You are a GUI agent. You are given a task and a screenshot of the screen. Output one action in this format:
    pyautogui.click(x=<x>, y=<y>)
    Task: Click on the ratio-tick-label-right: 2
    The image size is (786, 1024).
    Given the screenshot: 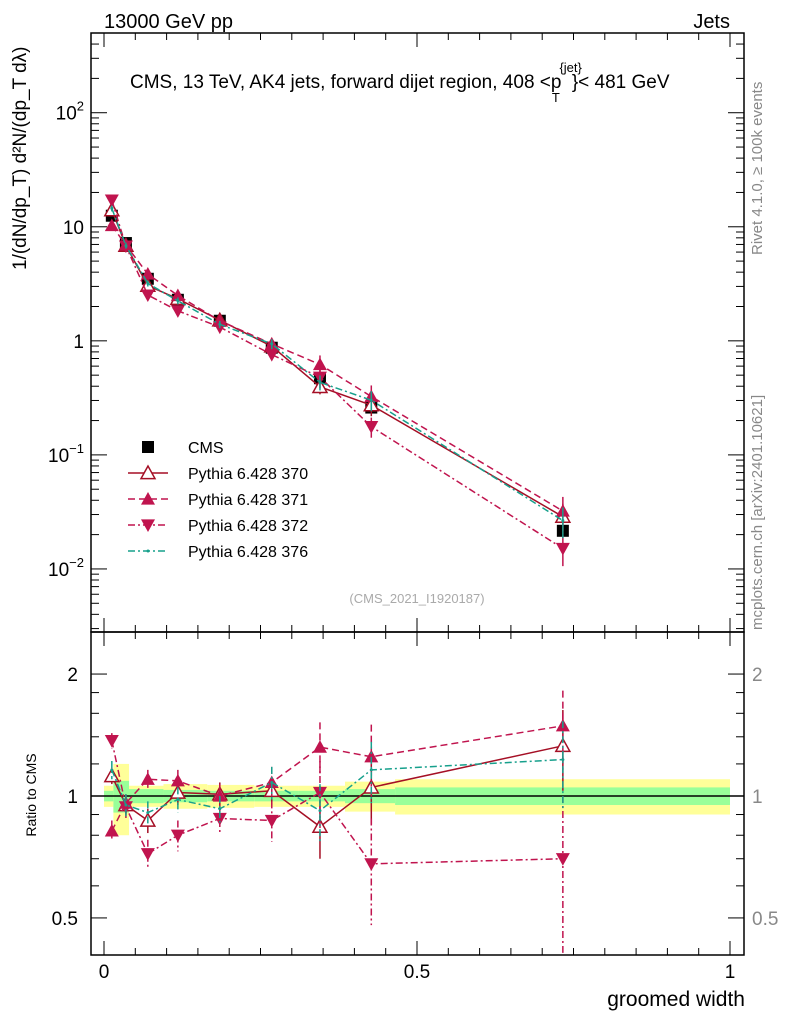 What is the action you would take?
    pyautogui.click(x=757, y=675)
    